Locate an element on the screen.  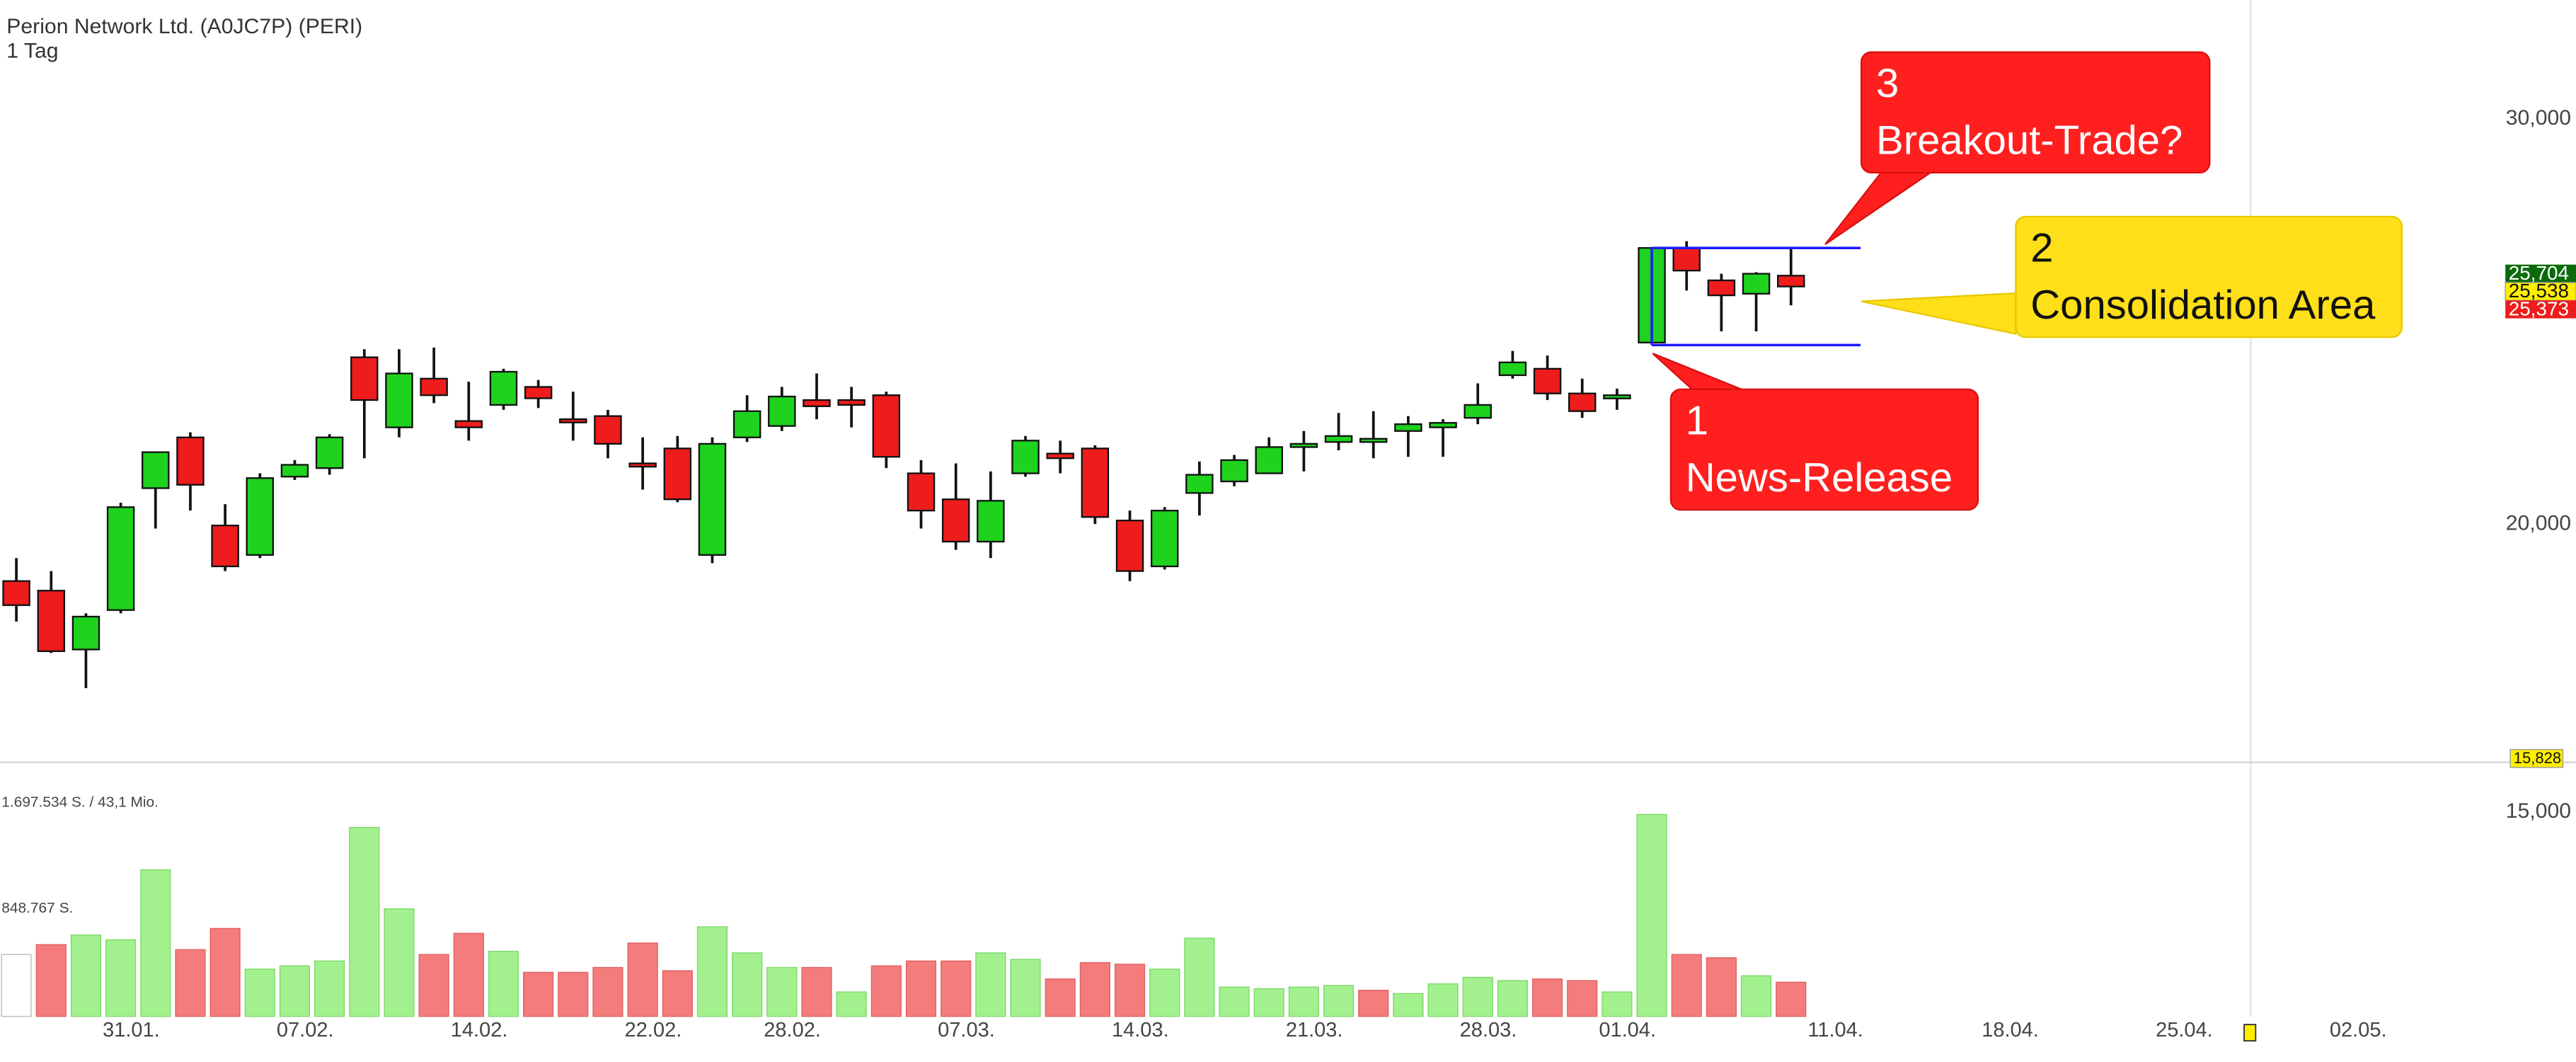
x-tick-label: 14.02. is located at coordinates (480, 1030).